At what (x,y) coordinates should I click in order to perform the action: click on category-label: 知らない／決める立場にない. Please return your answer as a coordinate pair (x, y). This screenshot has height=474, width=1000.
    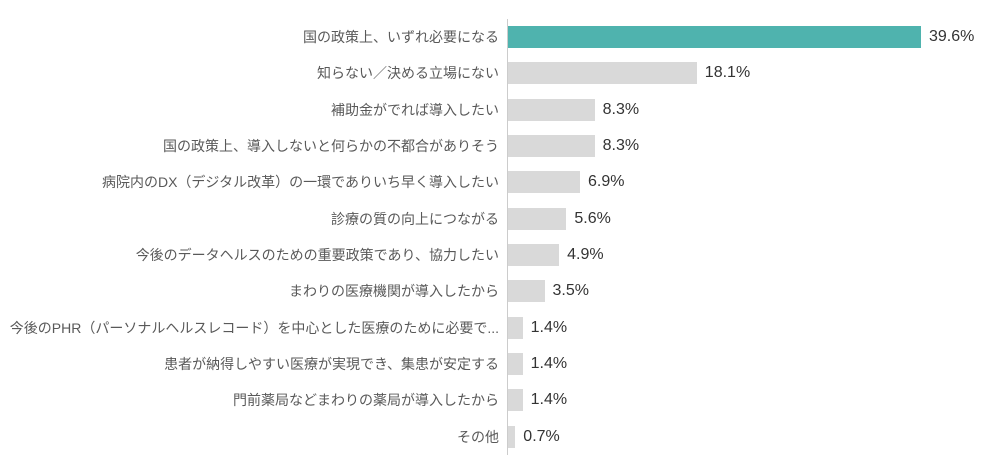
    Looking at the image, I should click on (408, 73).